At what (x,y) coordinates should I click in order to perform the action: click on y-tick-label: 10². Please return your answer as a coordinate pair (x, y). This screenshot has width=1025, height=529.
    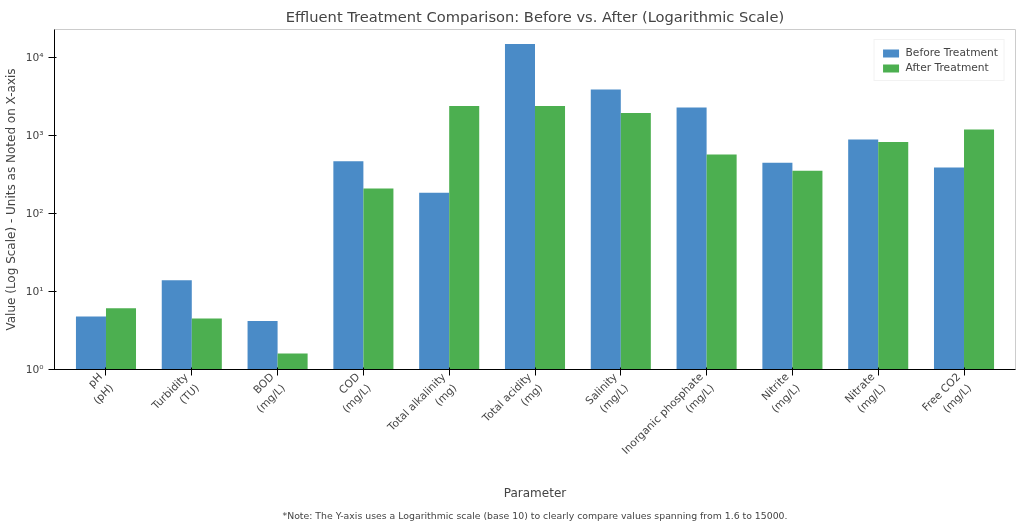
    Looking at the image, I should click on (34, 214).